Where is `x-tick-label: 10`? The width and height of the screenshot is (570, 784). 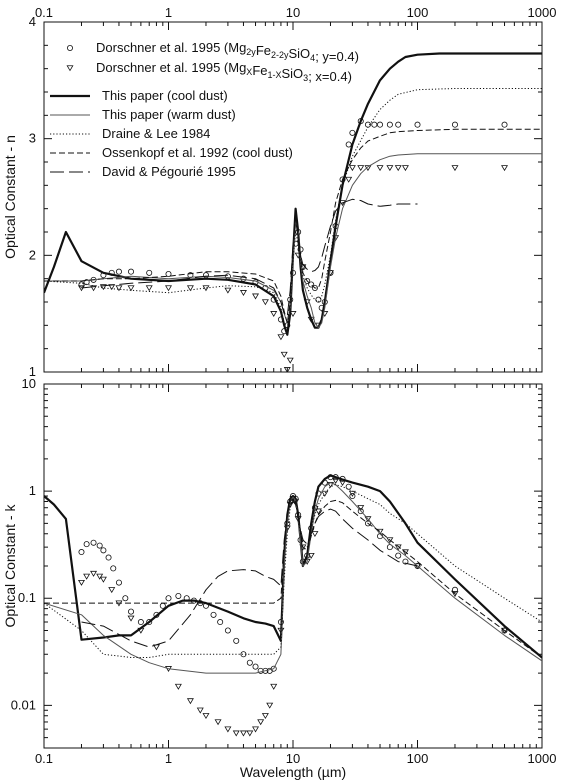
x-tick-label: 10 is located at coordinates (293, 758).